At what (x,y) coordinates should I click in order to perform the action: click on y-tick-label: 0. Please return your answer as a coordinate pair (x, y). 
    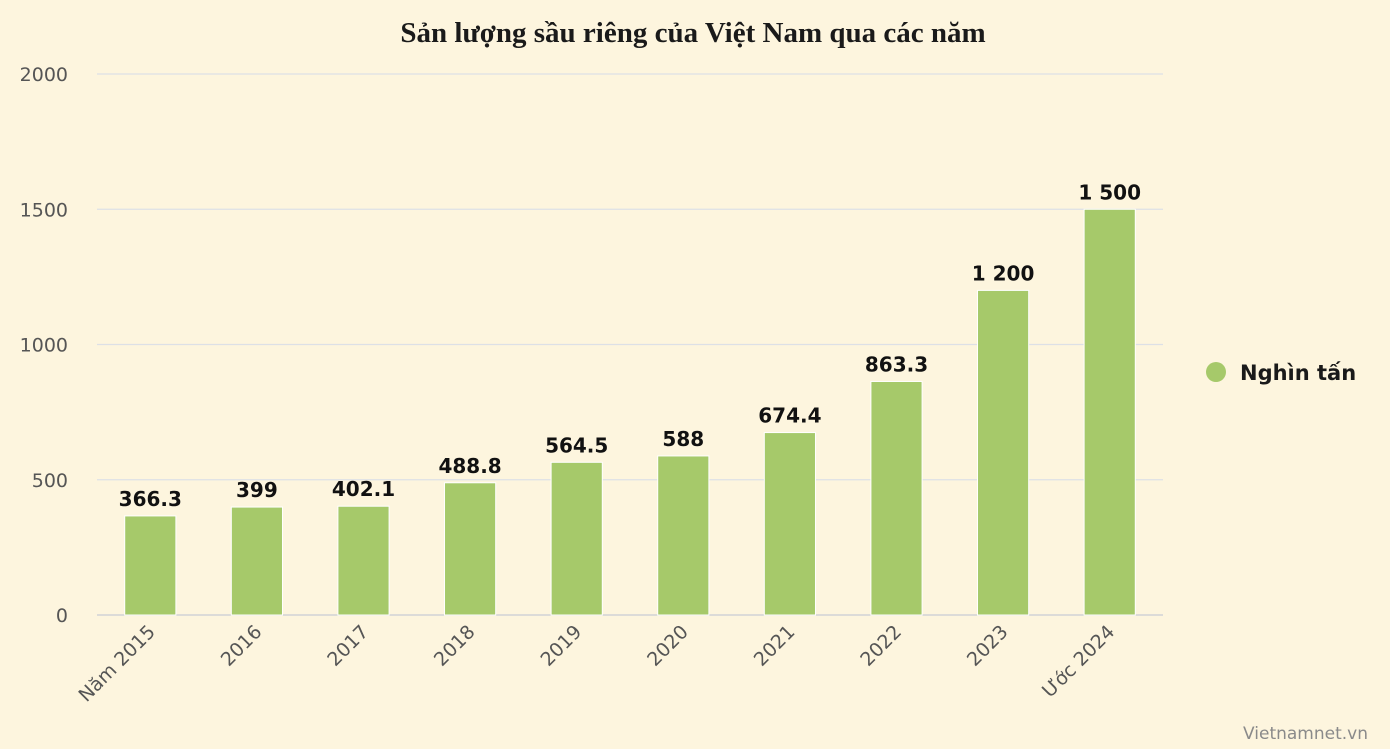
    Looking at the image, I should click on (62, 616).